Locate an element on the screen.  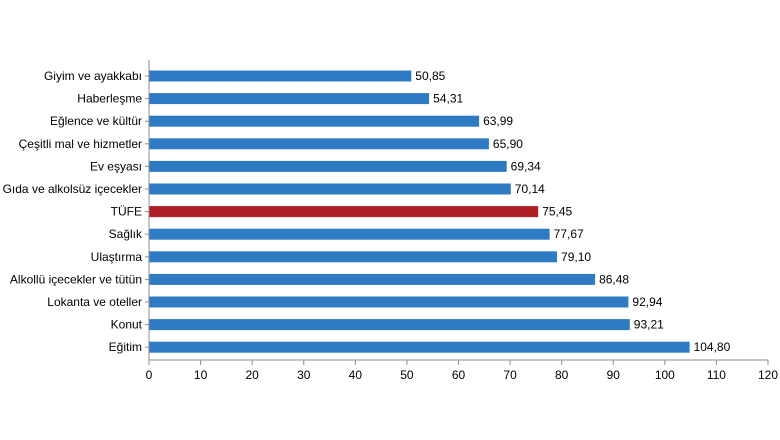
x-tick-label: 0 is located at coordinates (149, 375).